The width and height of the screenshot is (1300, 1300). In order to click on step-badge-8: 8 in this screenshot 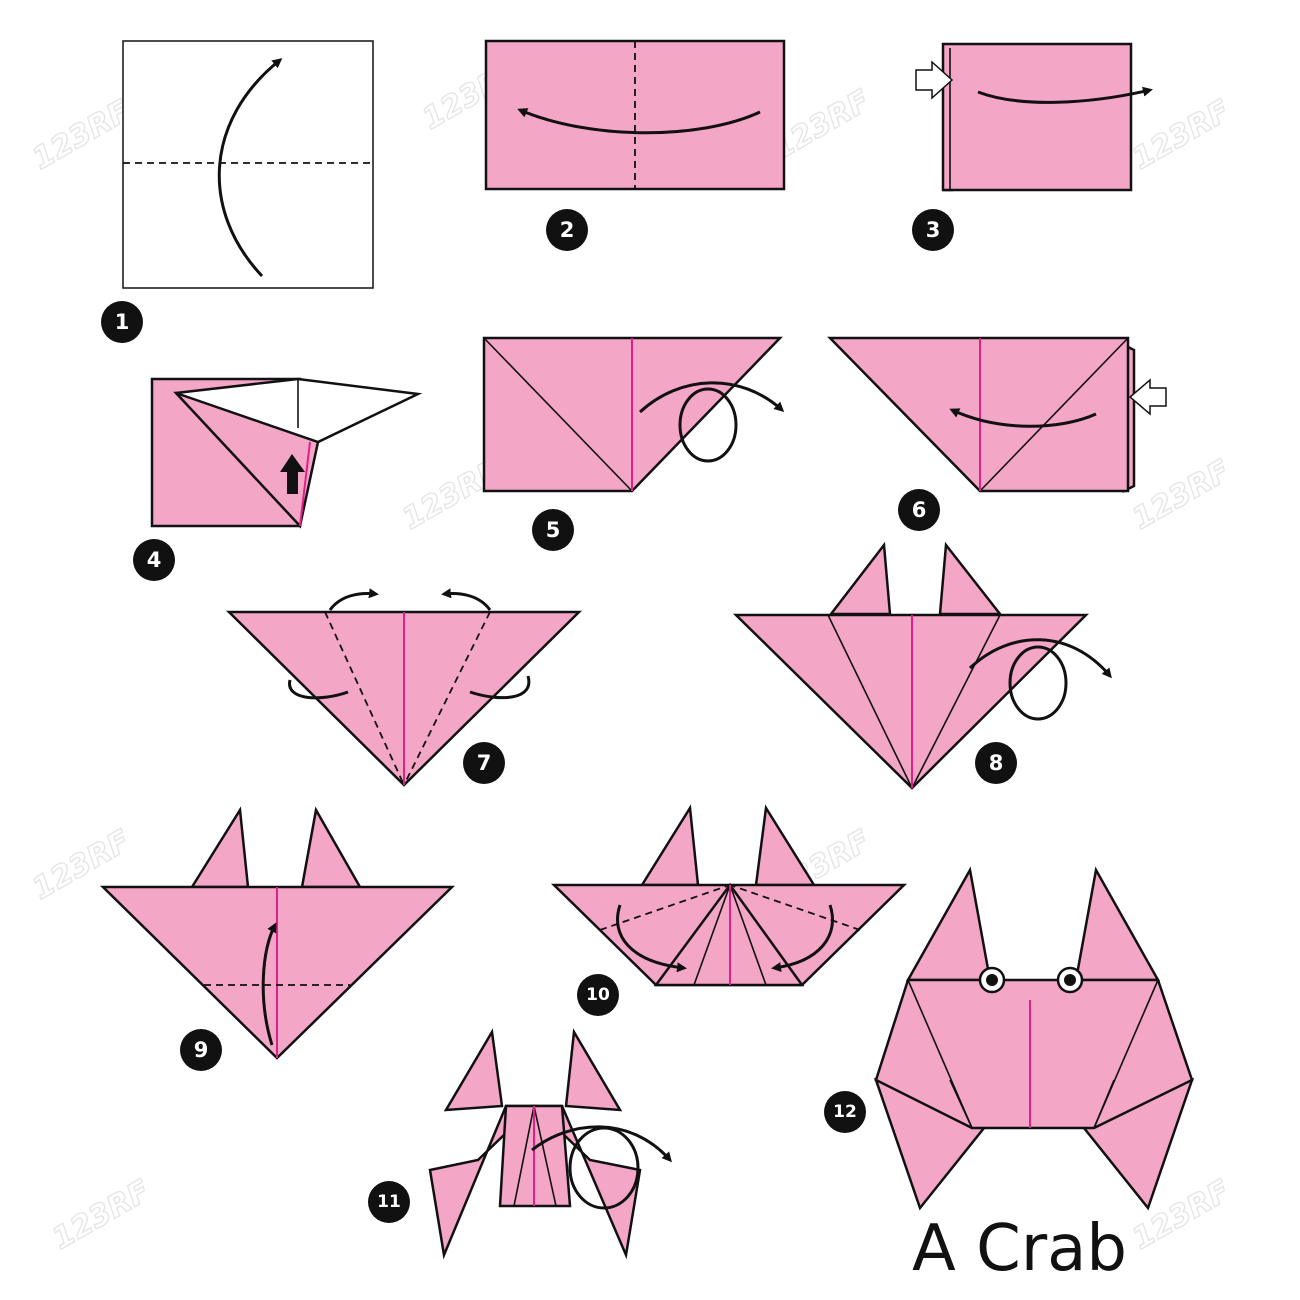, I will do `click(996, 763)`.